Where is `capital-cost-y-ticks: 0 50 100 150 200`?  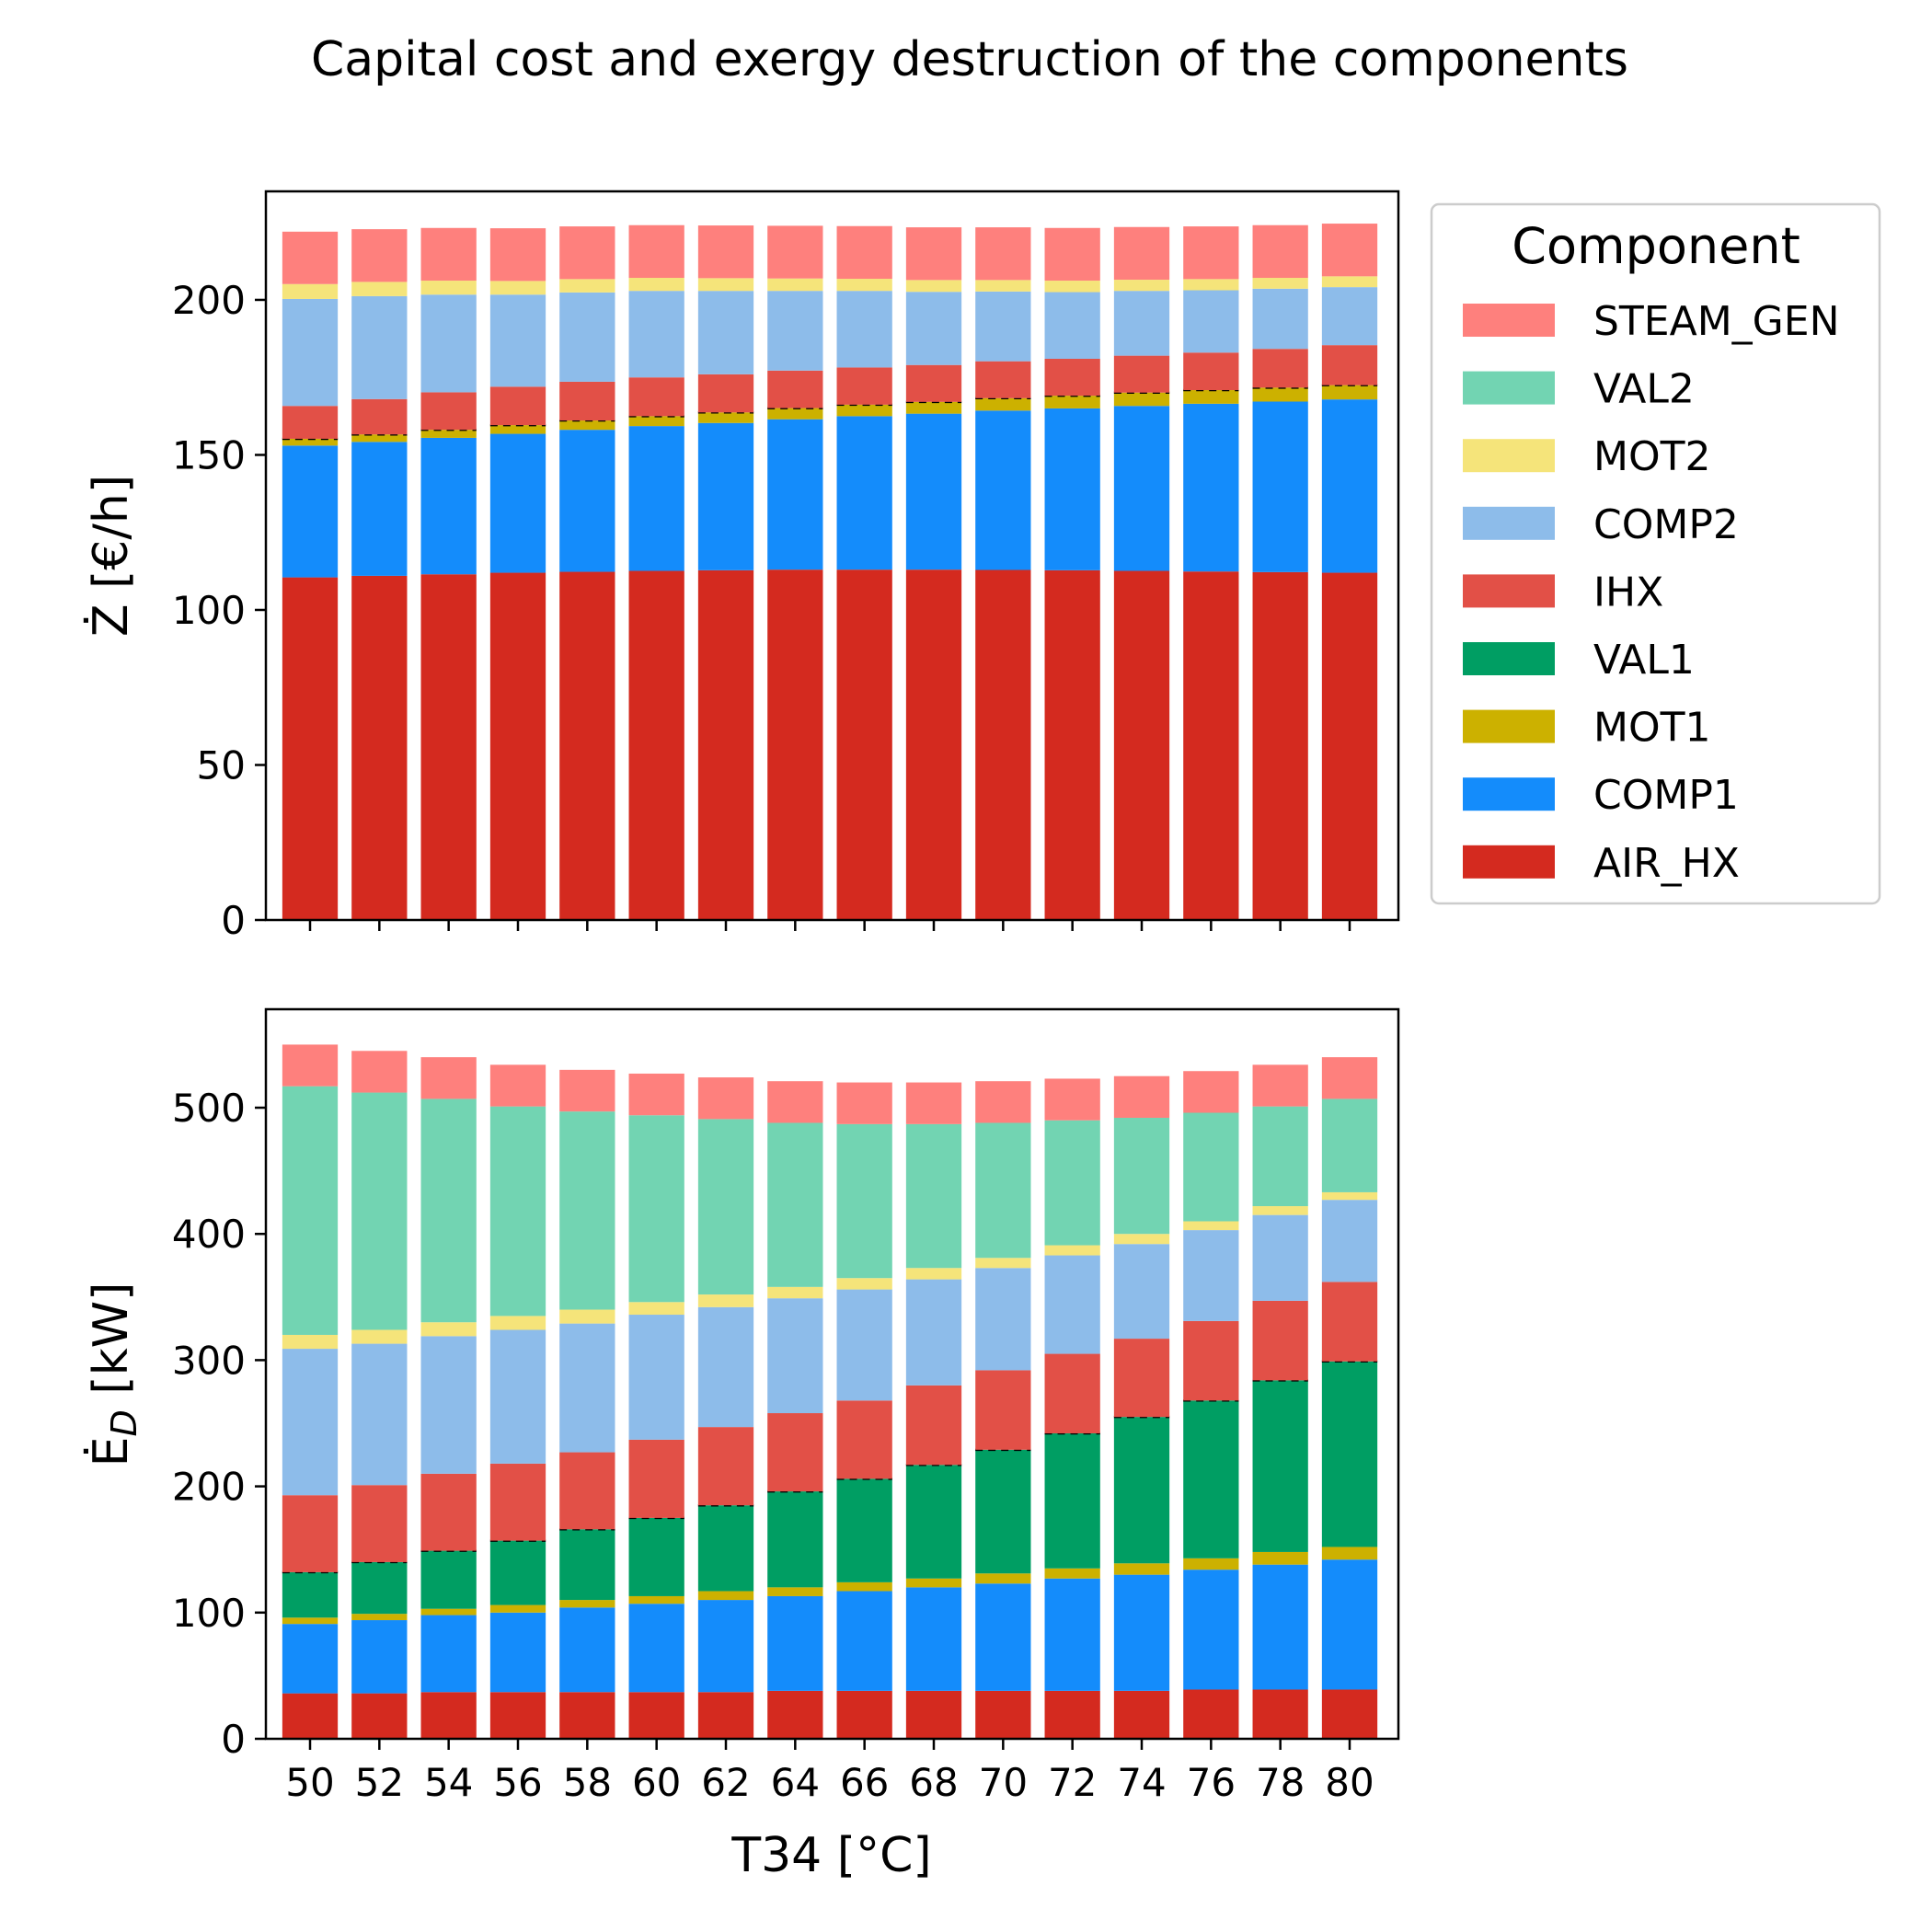
capital-cost-y-ticks: 0 50 100 150 200 is located at coordinates (219, 610).